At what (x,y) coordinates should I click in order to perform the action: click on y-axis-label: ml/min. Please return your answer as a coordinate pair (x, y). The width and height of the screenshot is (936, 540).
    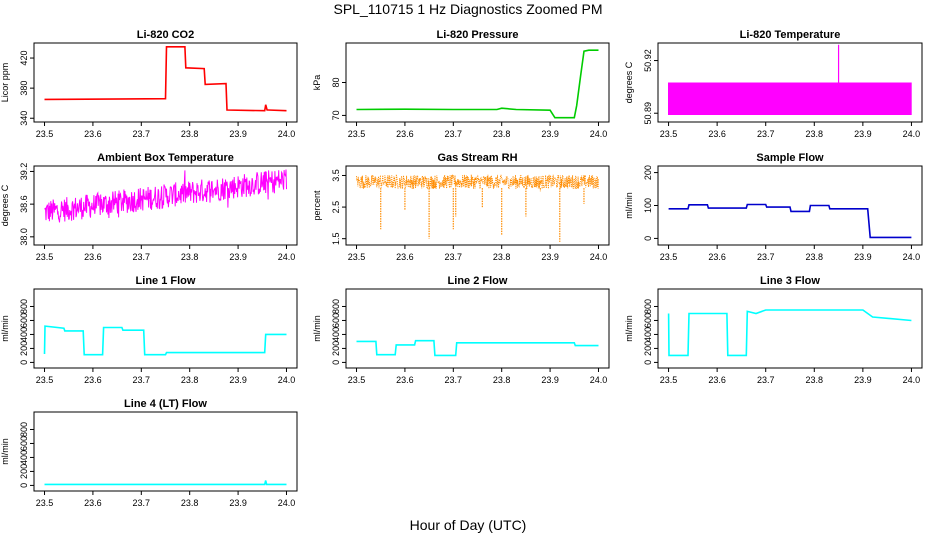
    Looking at the image, I should click on (629, 205).